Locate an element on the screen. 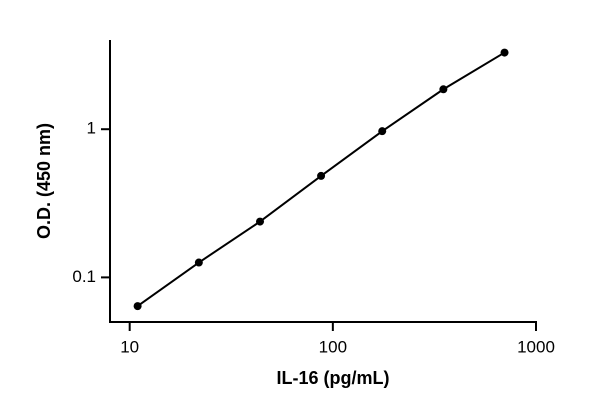  y-tick-label: 1 is located at coordinates (91, 128).